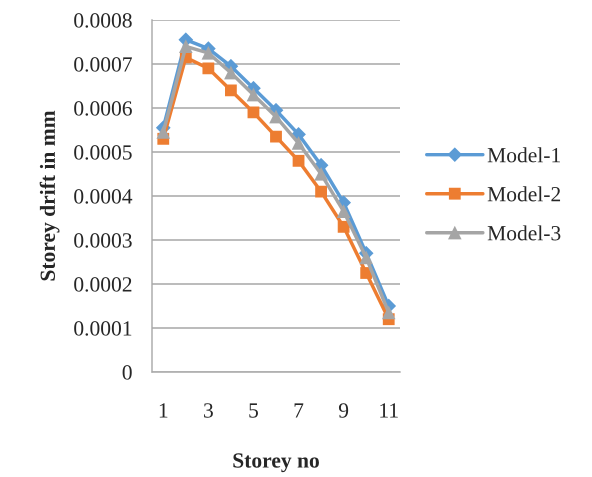 The width and height of the screenshot is (592, 477). What do you see at coordinates (103, 328) in the screenshot?
I see `y-tick-label: 0.0001` at bounding box center [103, 328].